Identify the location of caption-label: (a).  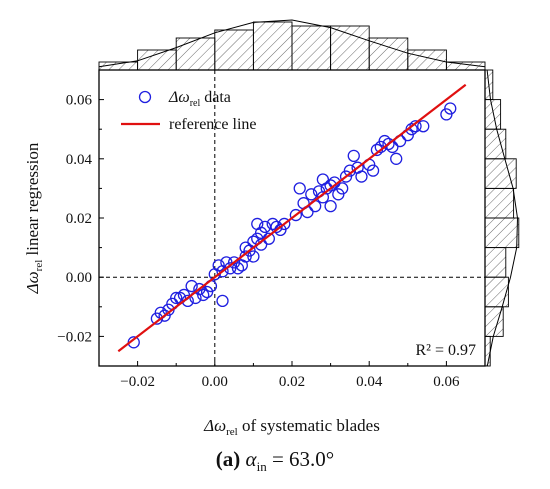
(228, 459).